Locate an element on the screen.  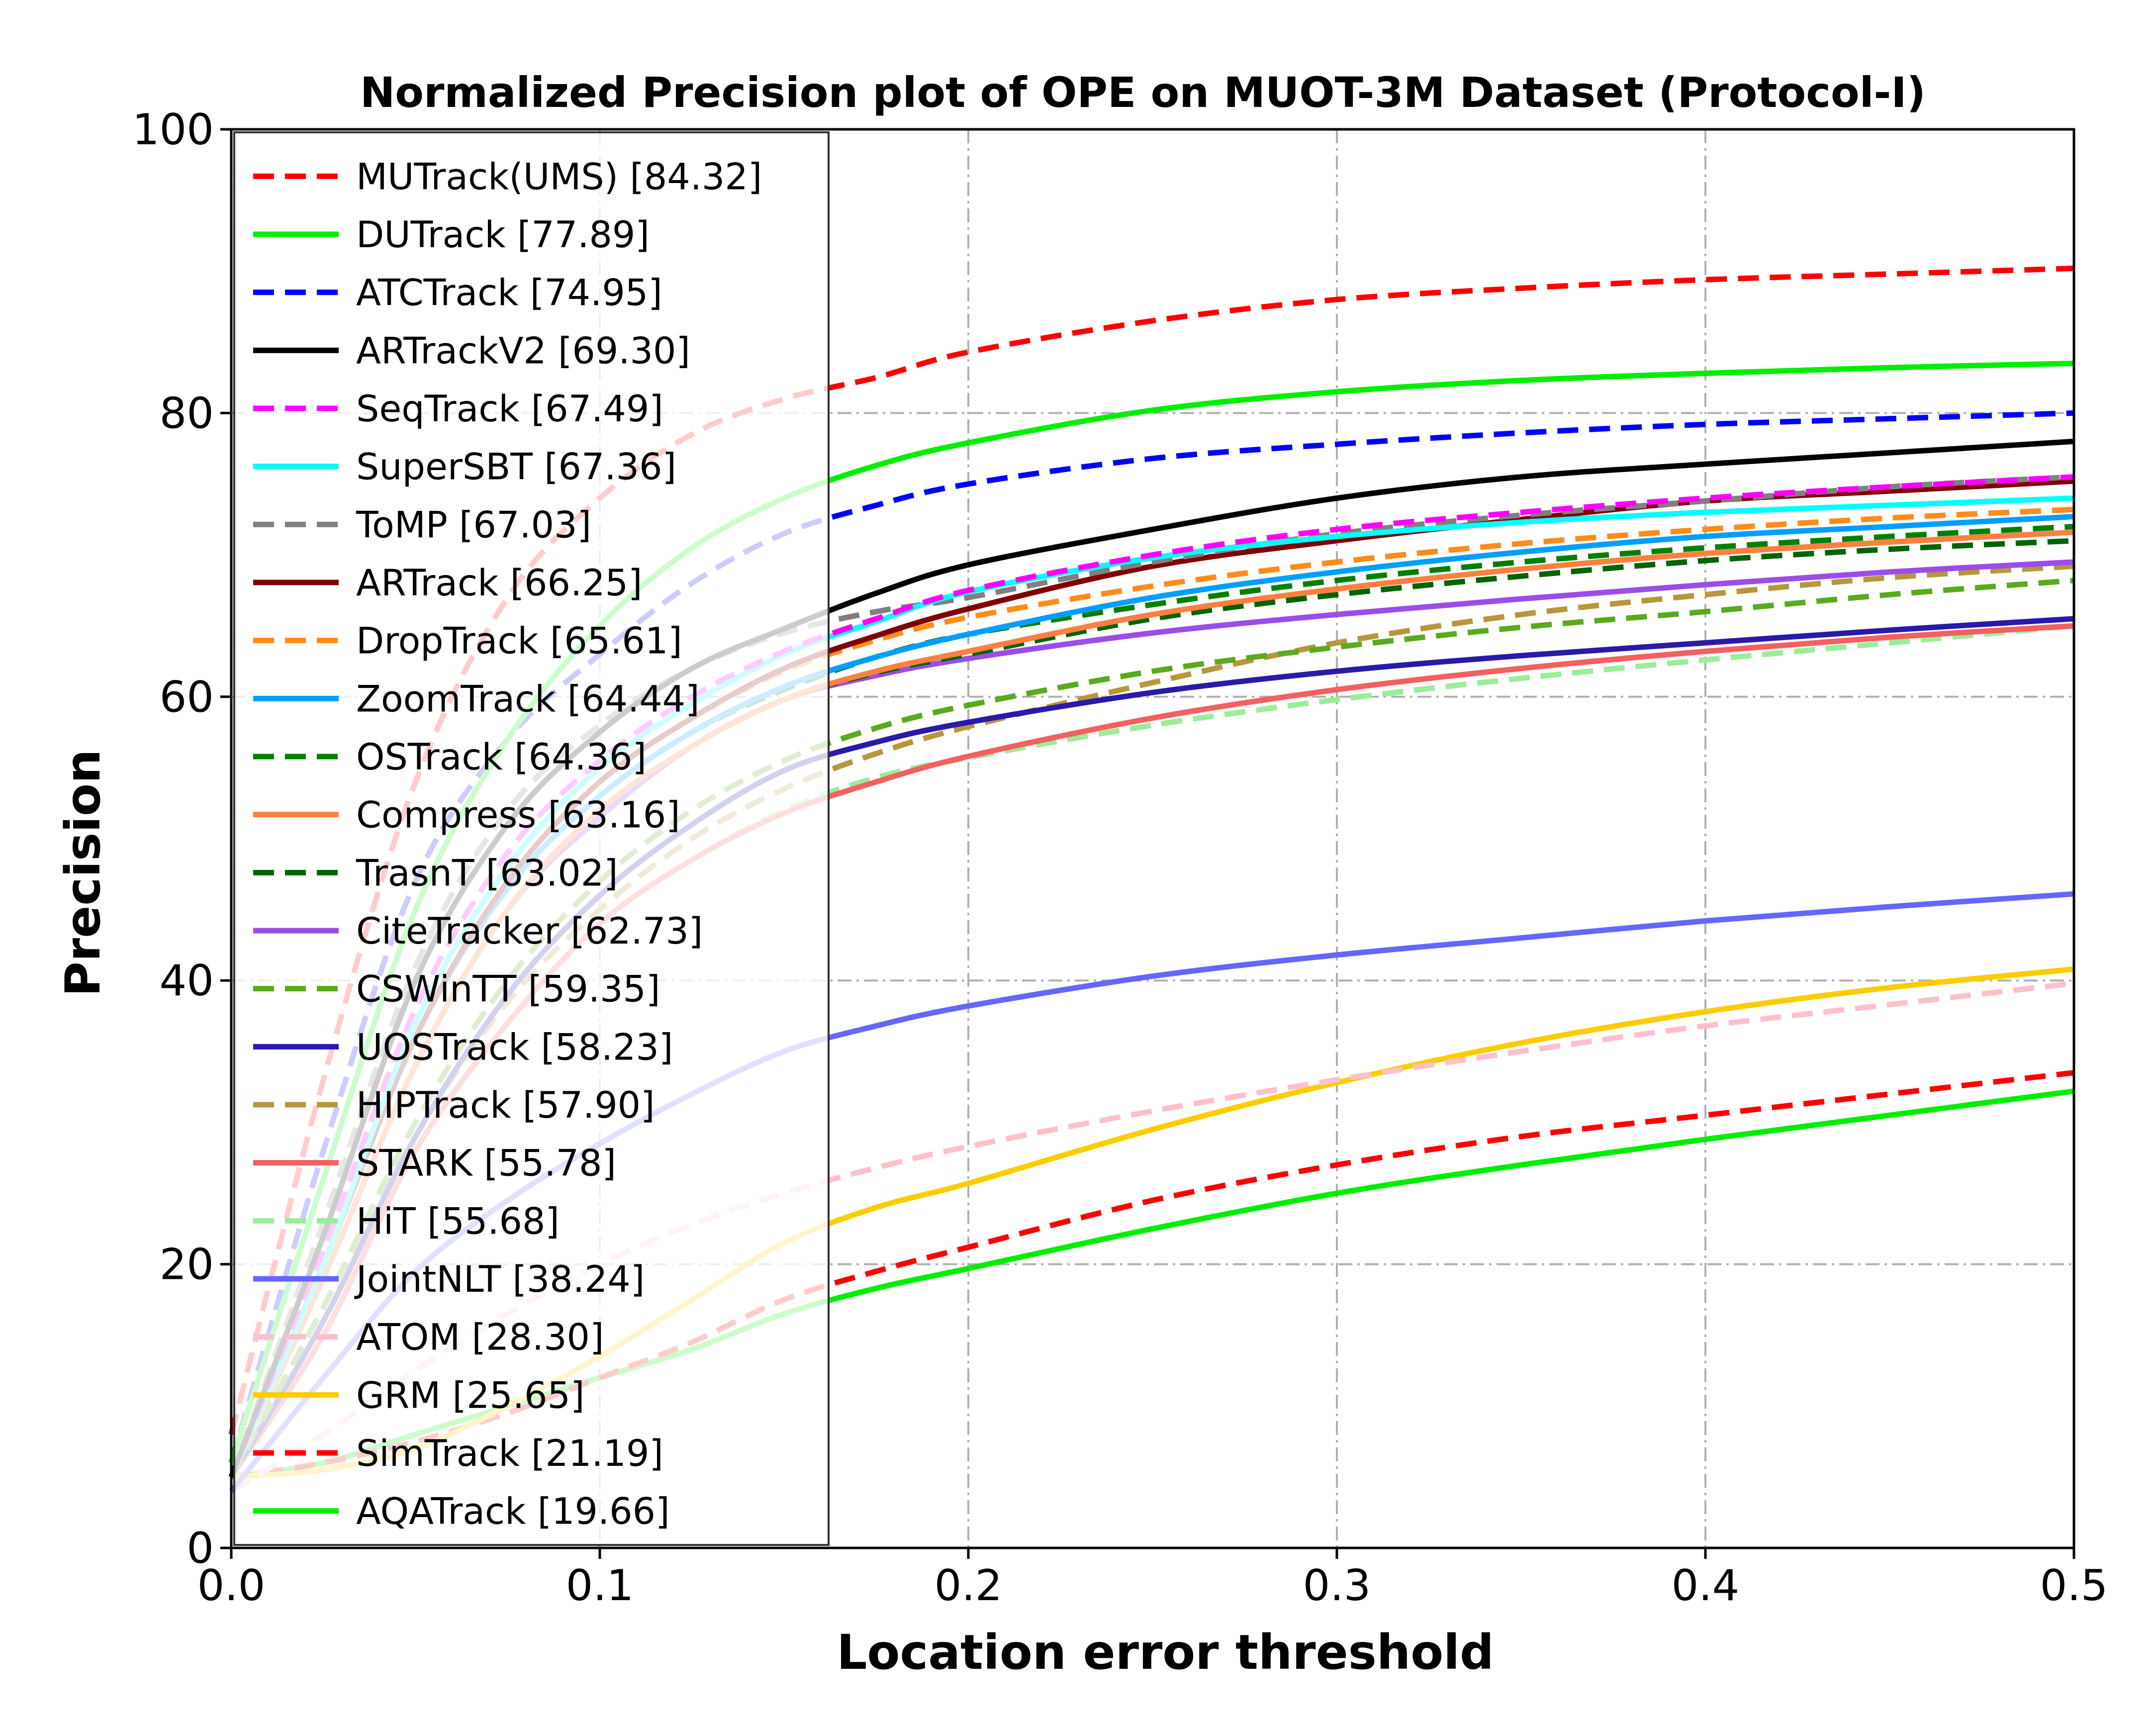
legend-label: ARTrackV2 [69.30] is located at coordinates (523, 351).